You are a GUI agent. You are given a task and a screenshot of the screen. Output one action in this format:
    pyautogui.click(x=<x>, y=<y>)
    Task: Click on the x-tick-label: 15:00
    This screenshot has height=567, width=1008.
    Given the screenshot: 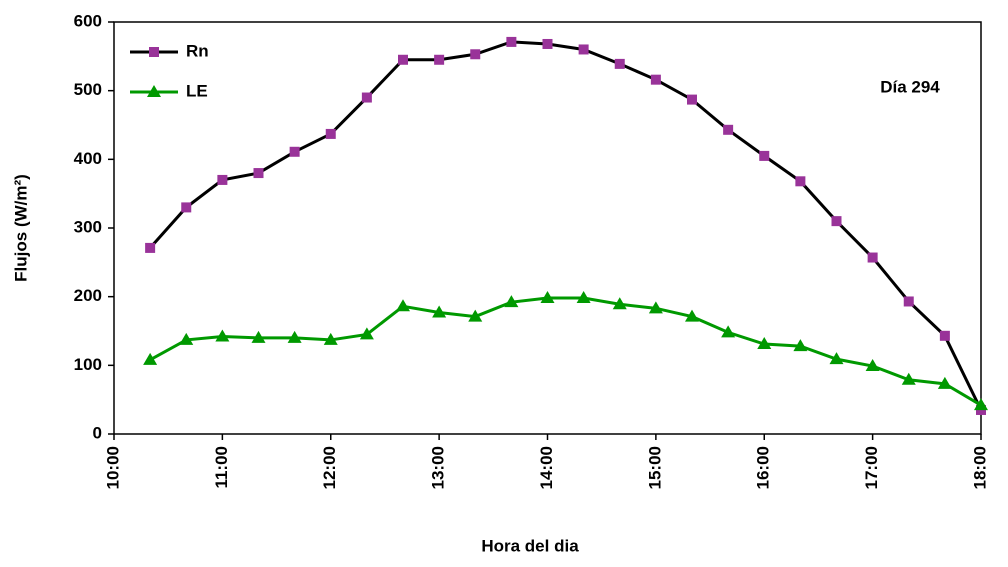 What is the action you would take?
    pyautogui.click(x=654, y=467)
    